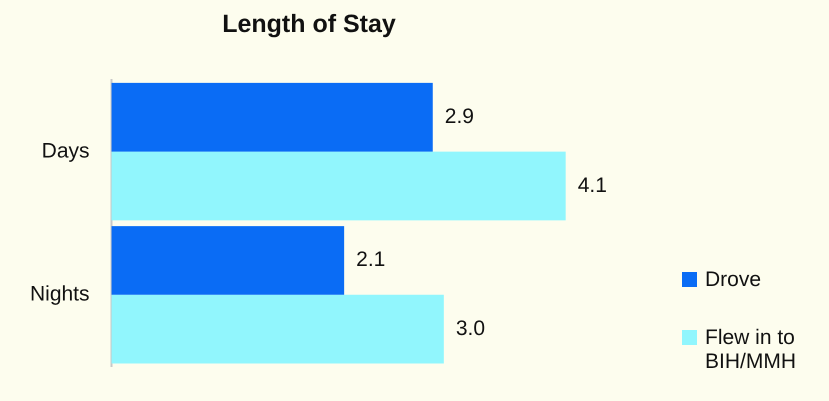 This screenshot has width=829, height=401. What do you see at coordinates (751, 350) in the screenshot?
I see `legend-label: Flew in to BIH/MMH` at bounding box center [751, 350].